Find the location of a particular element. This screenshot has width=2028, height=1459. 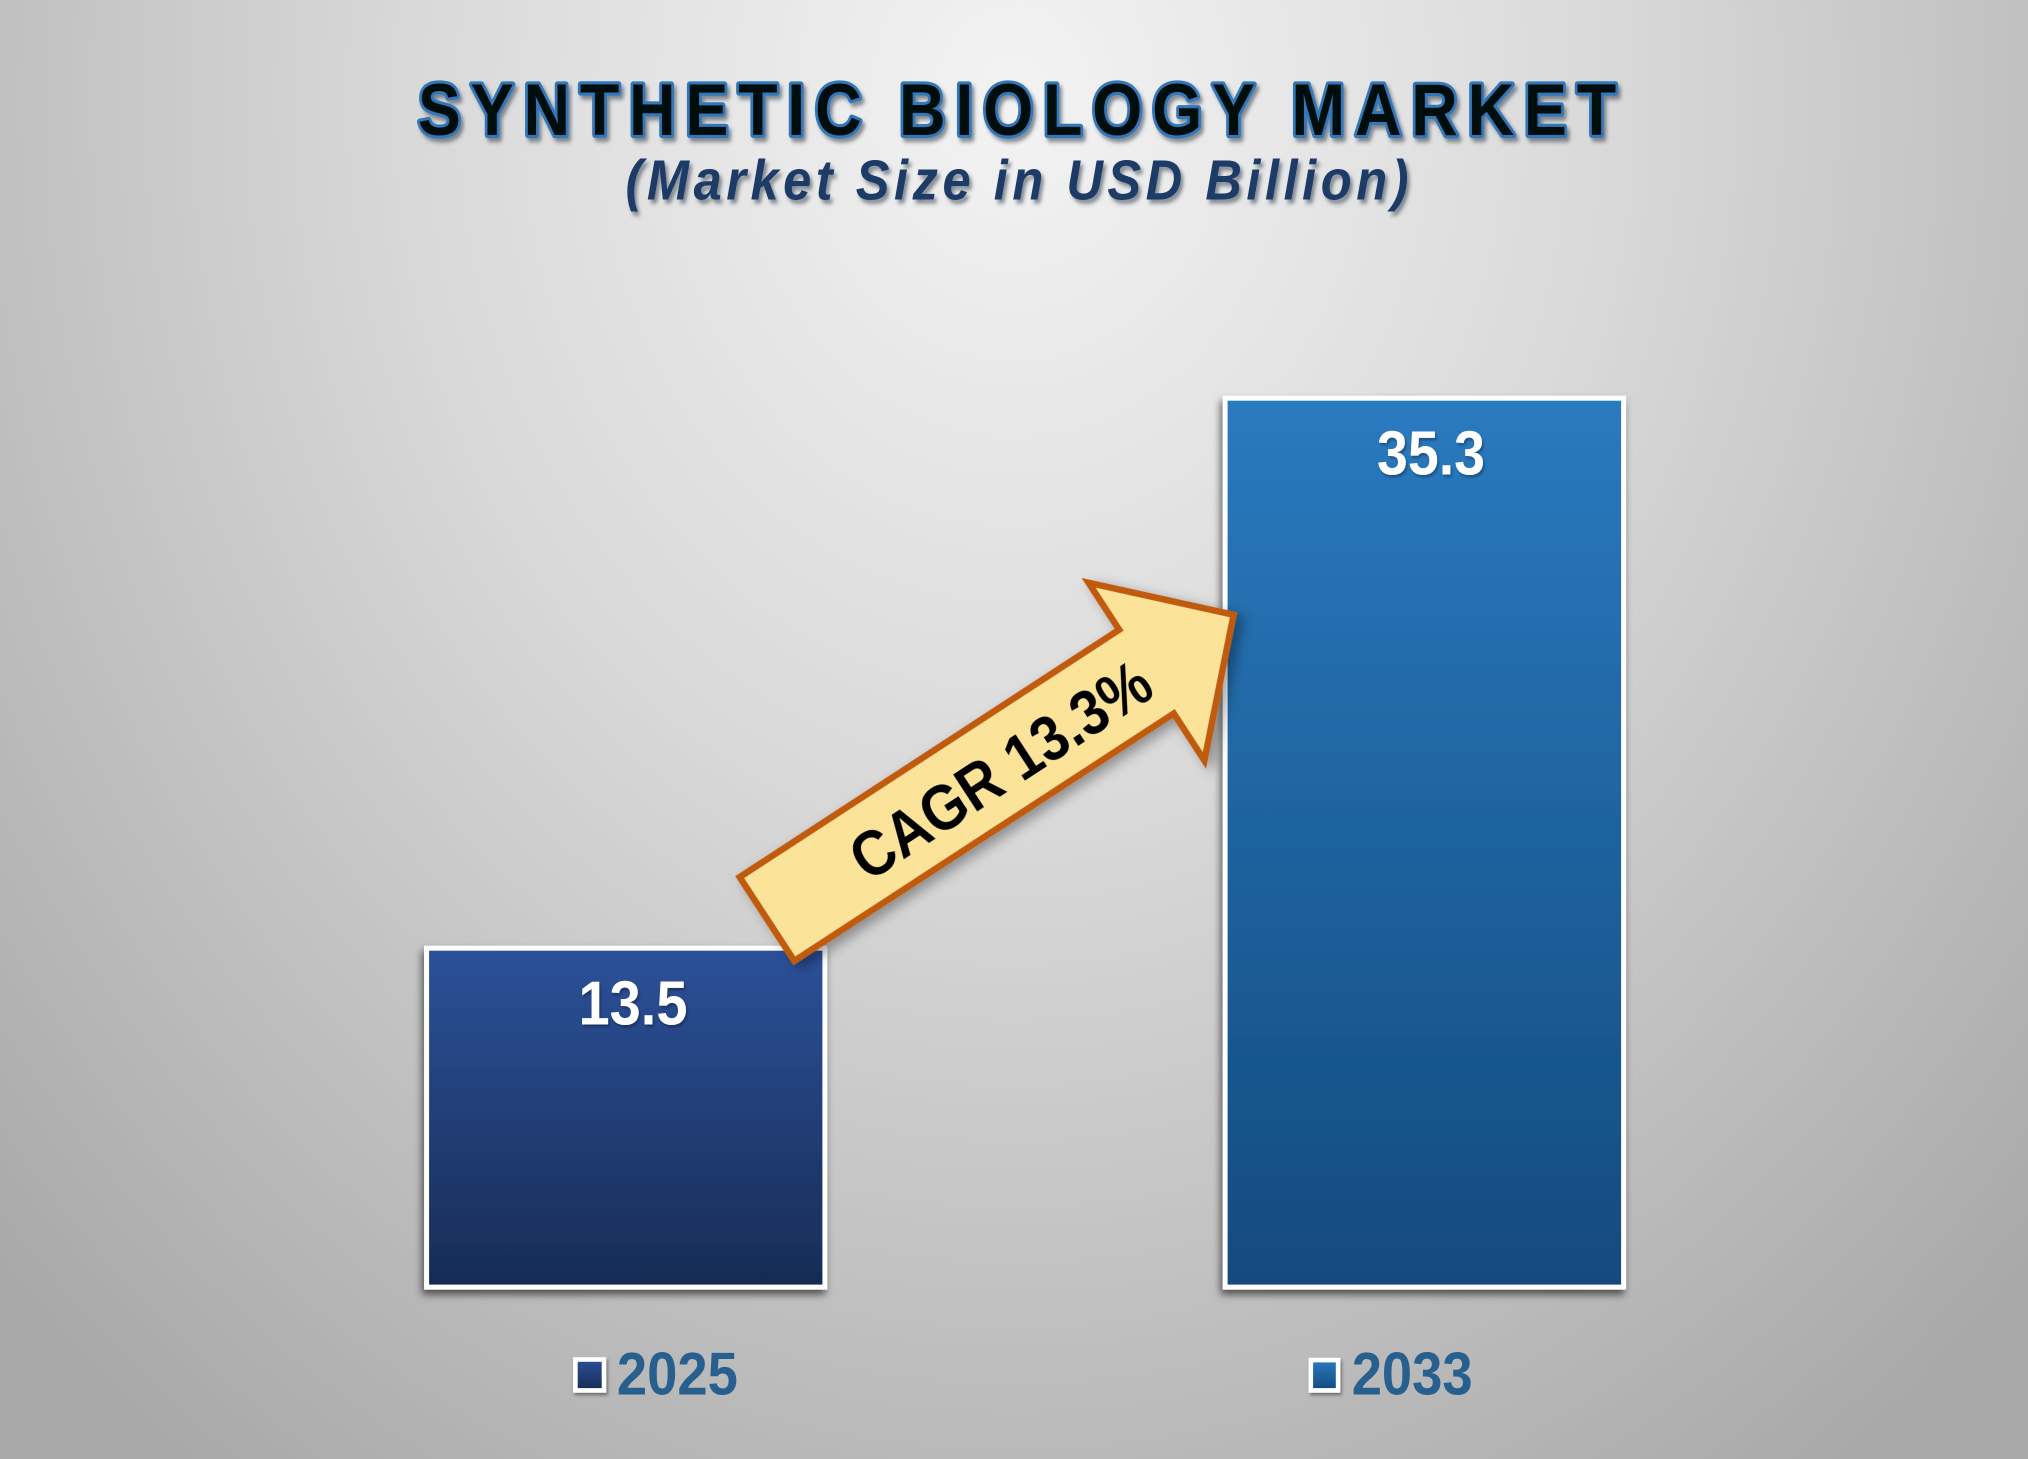

svg-text: 35.3 is located at coordinates (1431, 454).